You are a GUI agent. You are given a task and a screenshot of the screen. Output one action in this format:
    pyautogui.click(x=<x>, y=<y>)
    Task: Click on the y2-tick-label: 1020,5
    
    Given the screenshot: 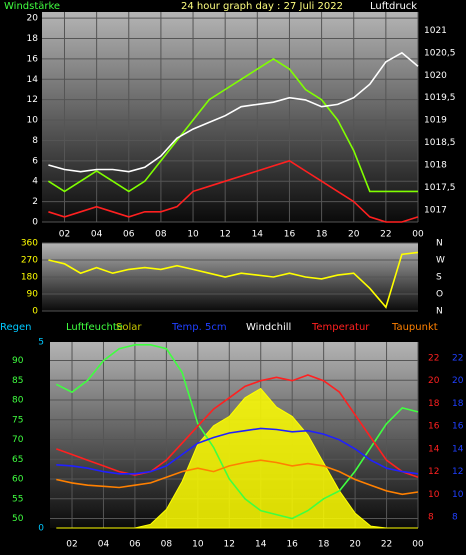 What is the action you would take?
    pyautogui.click(x=440, y=53)
    